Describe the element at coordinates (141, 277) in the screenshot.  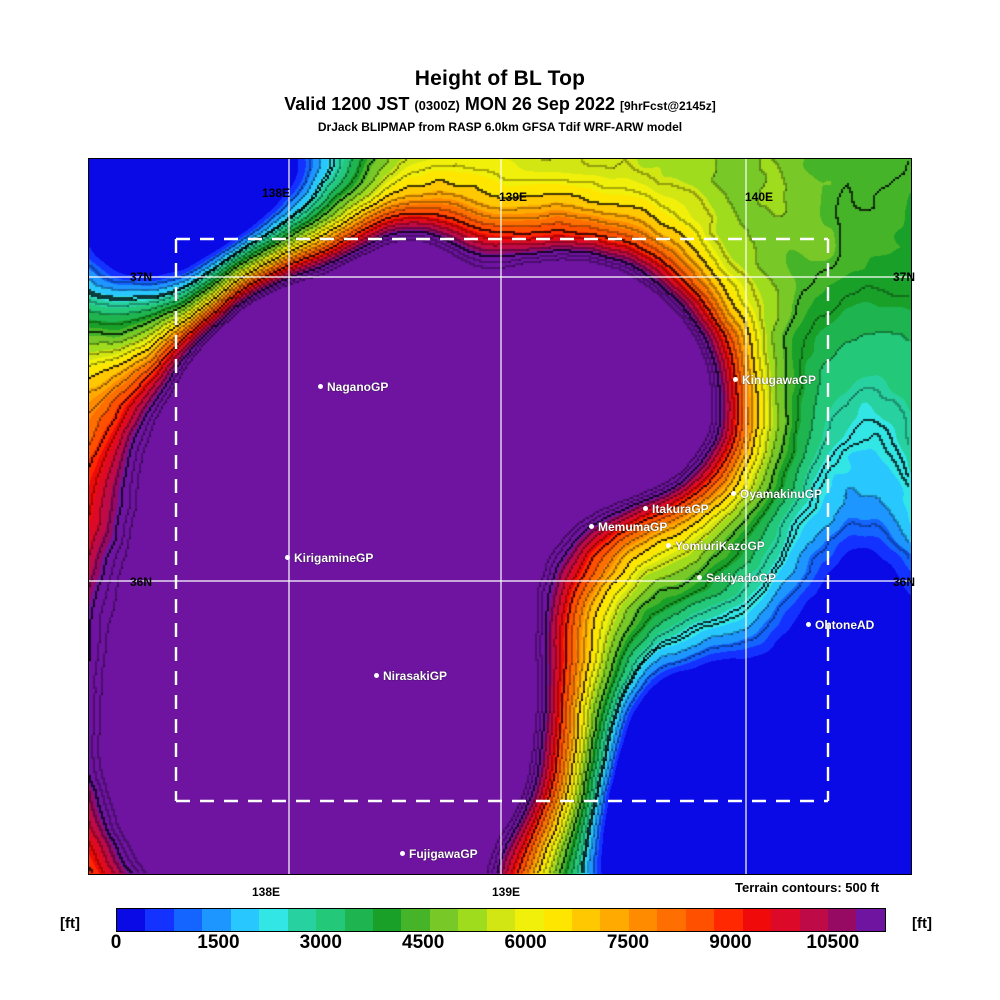
I see `graticule-label-37N-5: 37N` at that location.